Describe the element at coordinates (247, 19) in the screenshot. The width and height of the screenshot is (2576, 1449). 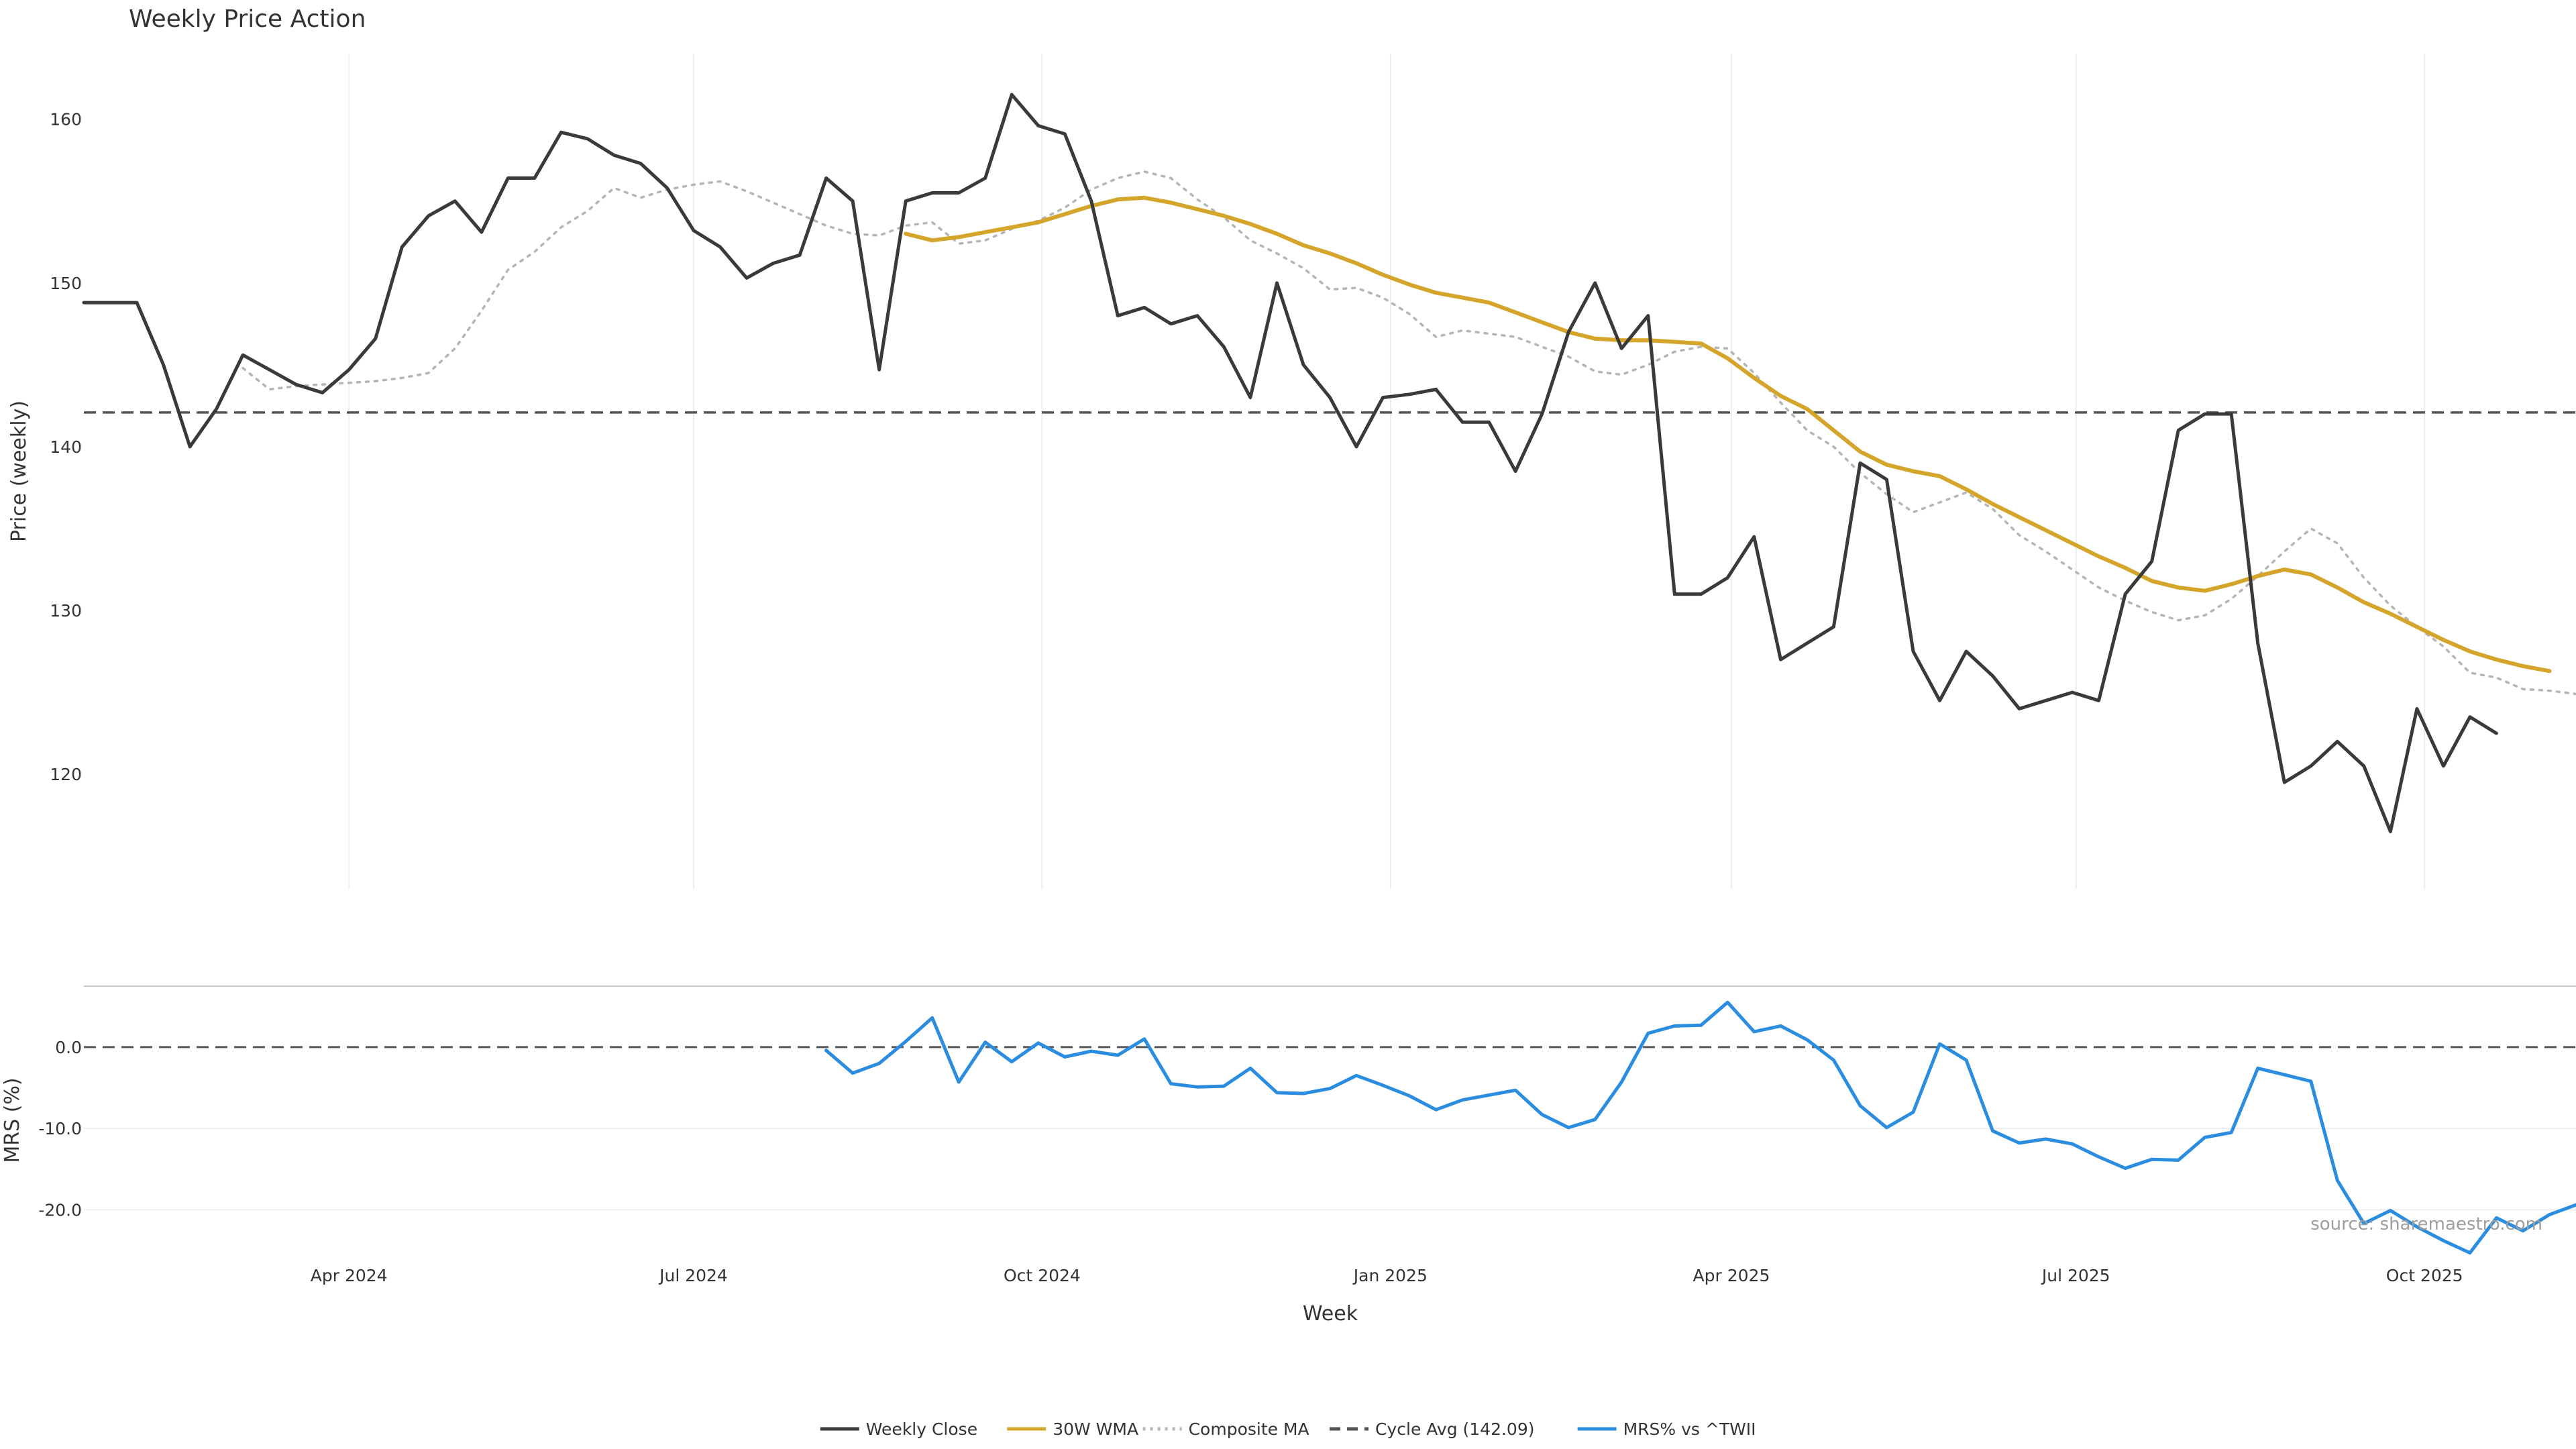
I see `chart-title: Weekly Price Action` at that location.